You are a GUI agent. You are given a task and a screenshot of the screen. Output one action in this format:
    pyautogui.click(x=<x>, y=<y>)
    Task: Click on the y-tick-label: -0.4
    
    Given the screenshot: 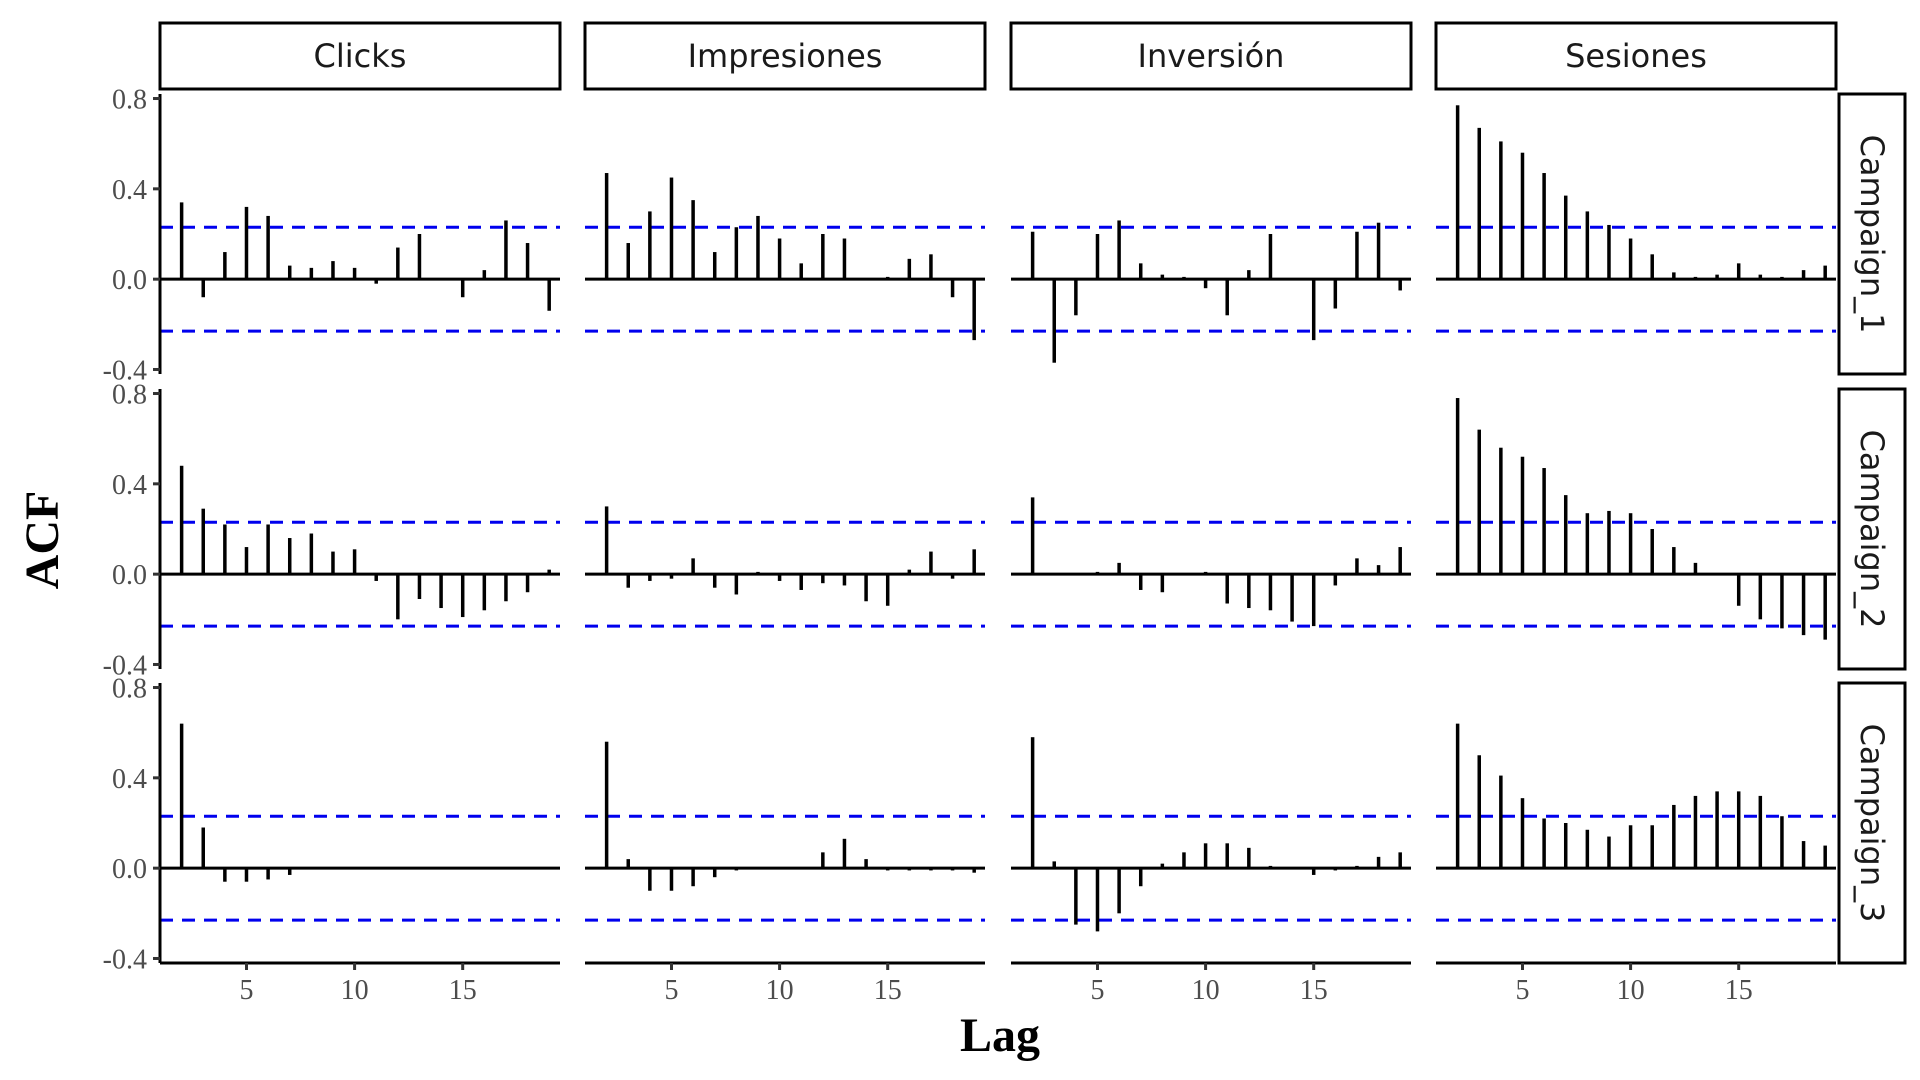 What is the action you would take?
    pyautogui.click(x=125, y=370)
    